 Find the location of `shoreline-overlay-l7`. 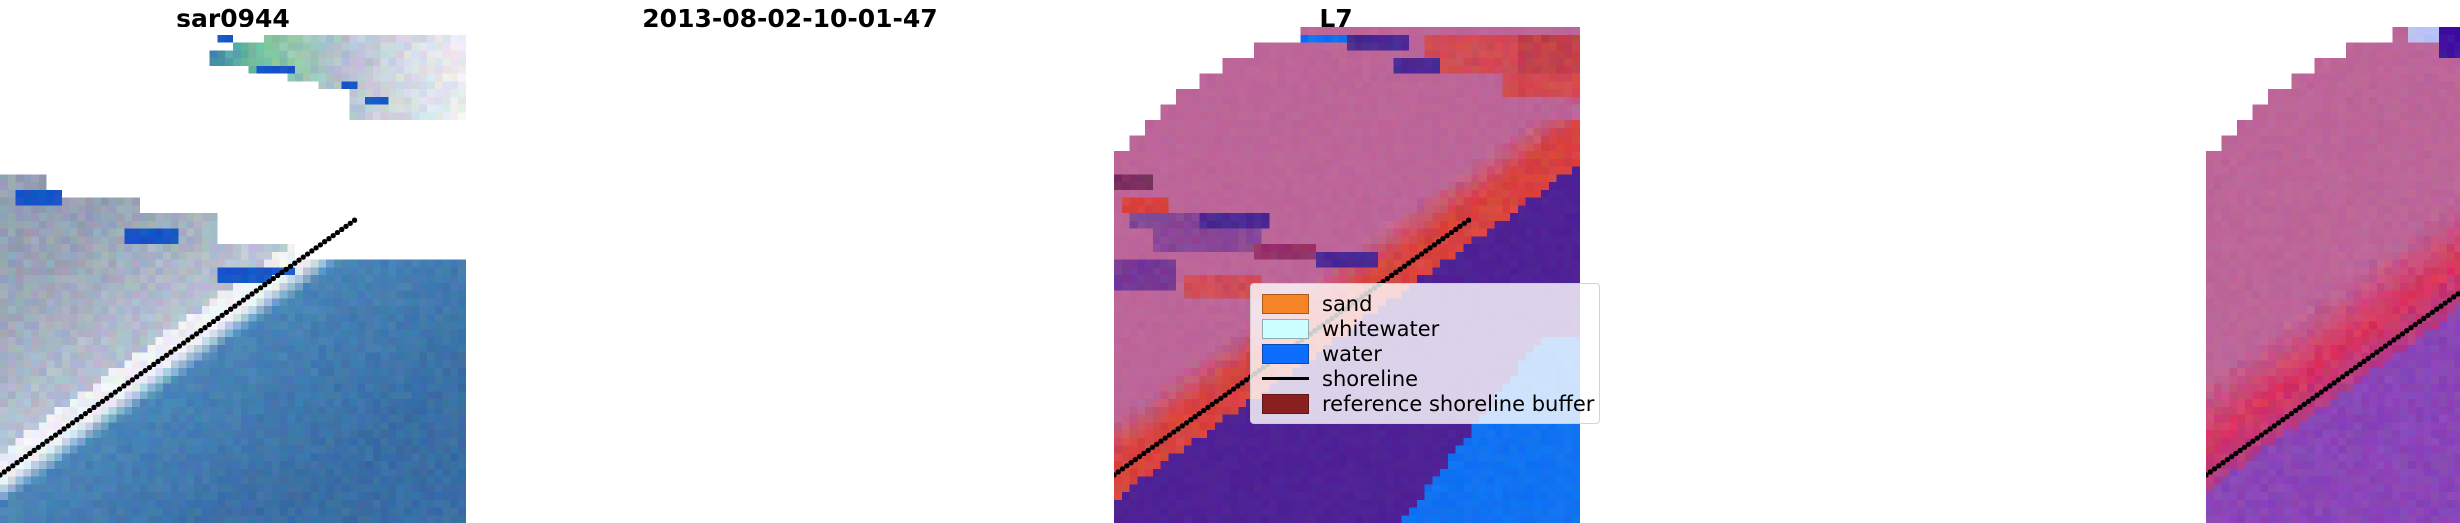

shoreline-overlay-l7 is located at coordinates (2333, 275).